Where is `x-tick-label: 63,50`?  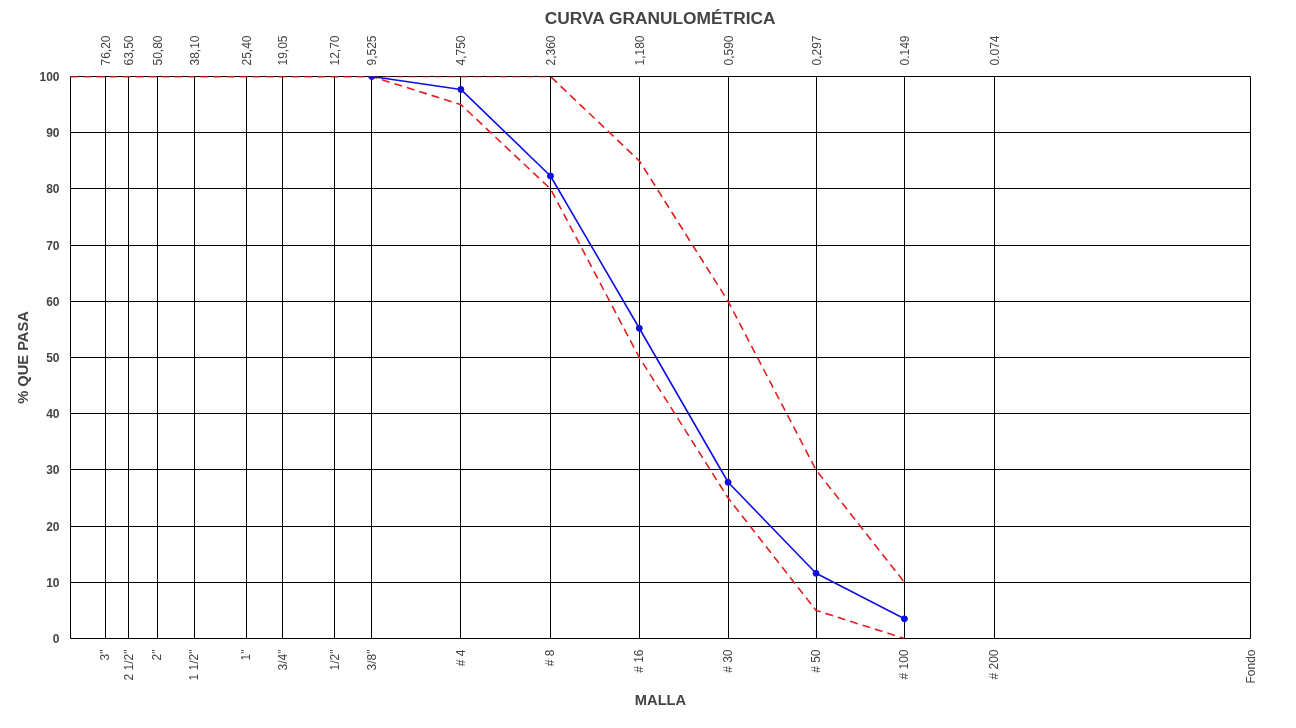
x-tick-label: 63,50 is located at coordinates (129, 50).